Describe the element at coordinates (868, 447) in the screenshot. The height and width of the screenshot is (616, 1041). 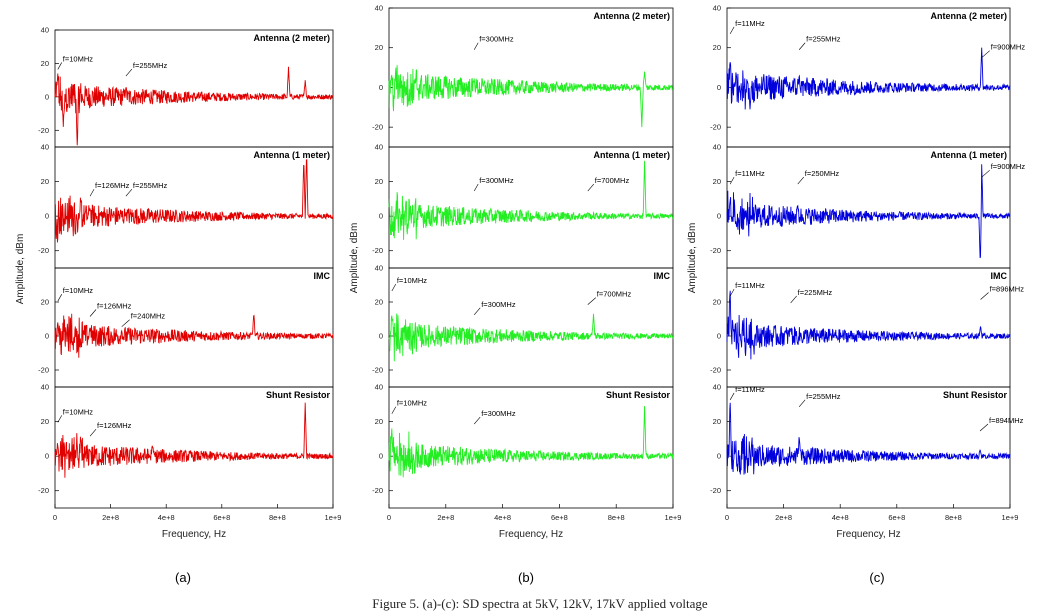
I see `panel-c-sub4-frame` at that location.